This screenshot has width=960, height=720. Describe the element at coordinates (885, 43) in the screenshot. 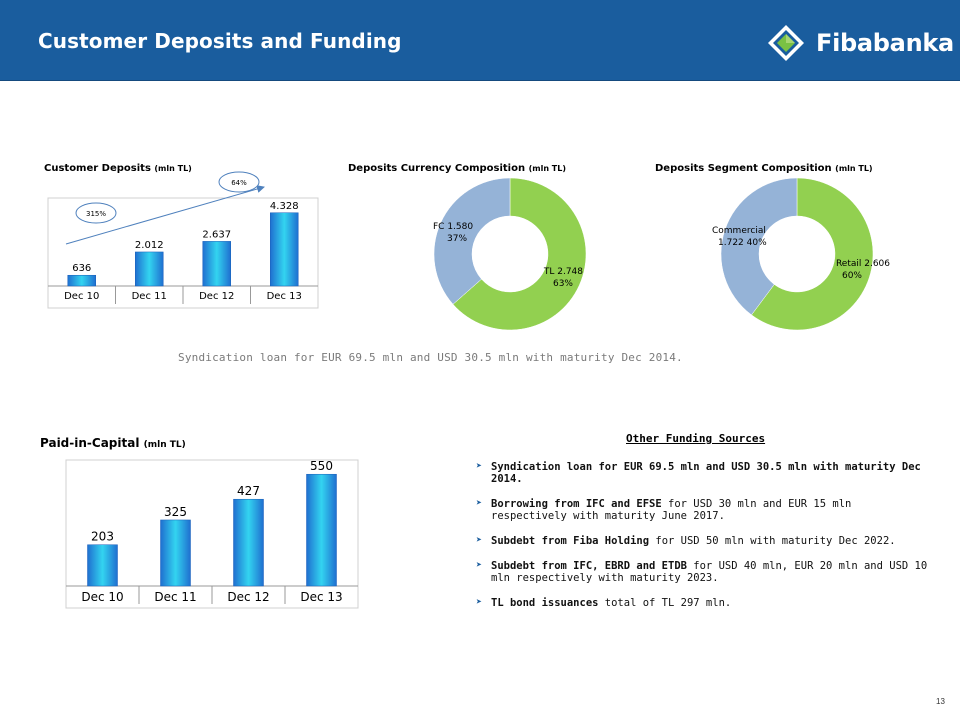

I see `logo-text: Fibabanka` at that location.